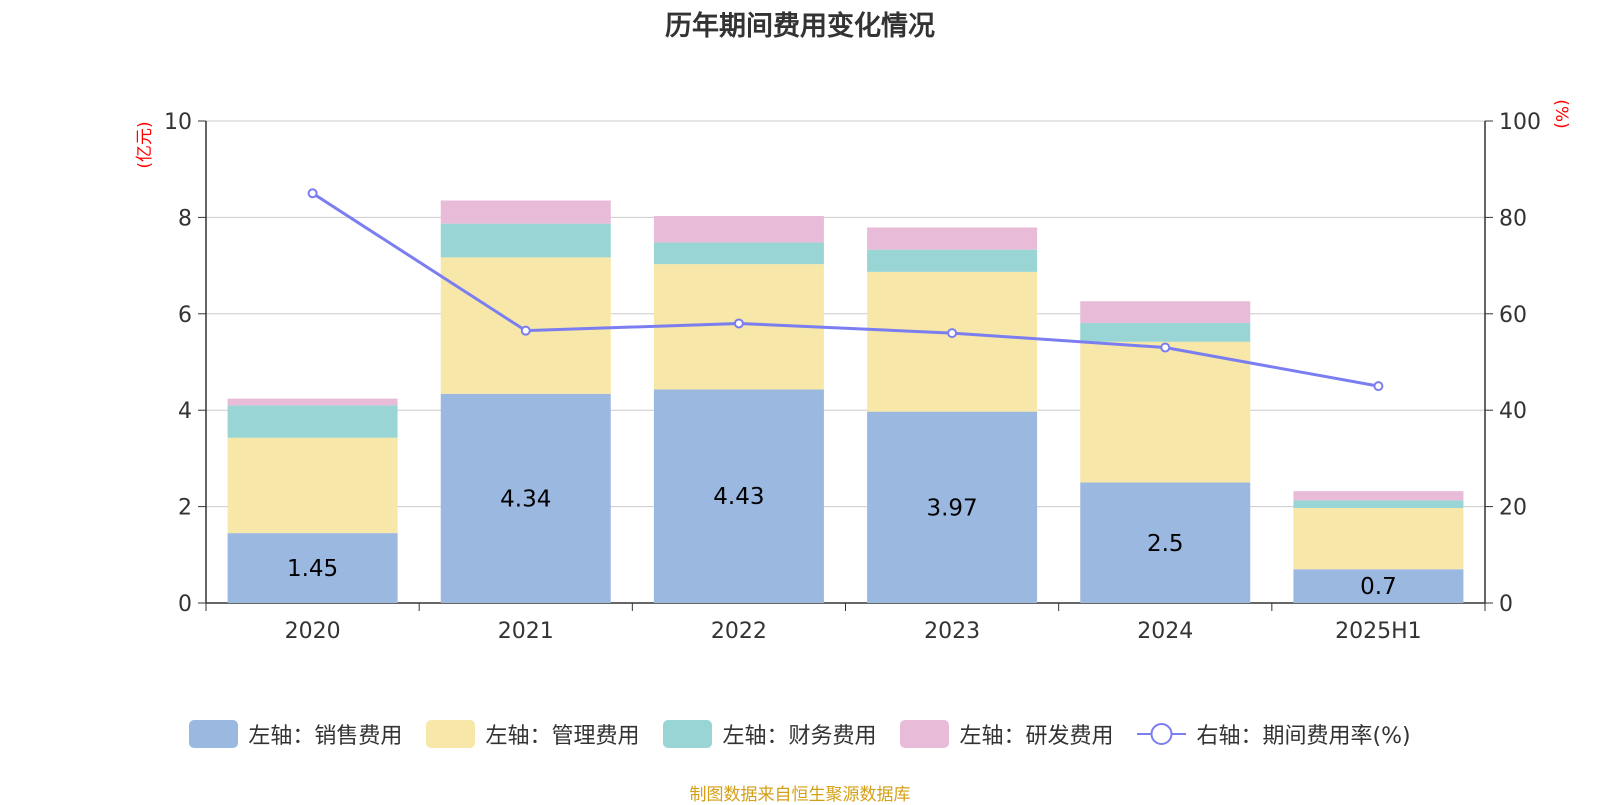  Describe the element at coordinates (800, 26) in the screenshot. I see `chart-title: 历年期间费用变化情况` at that location.